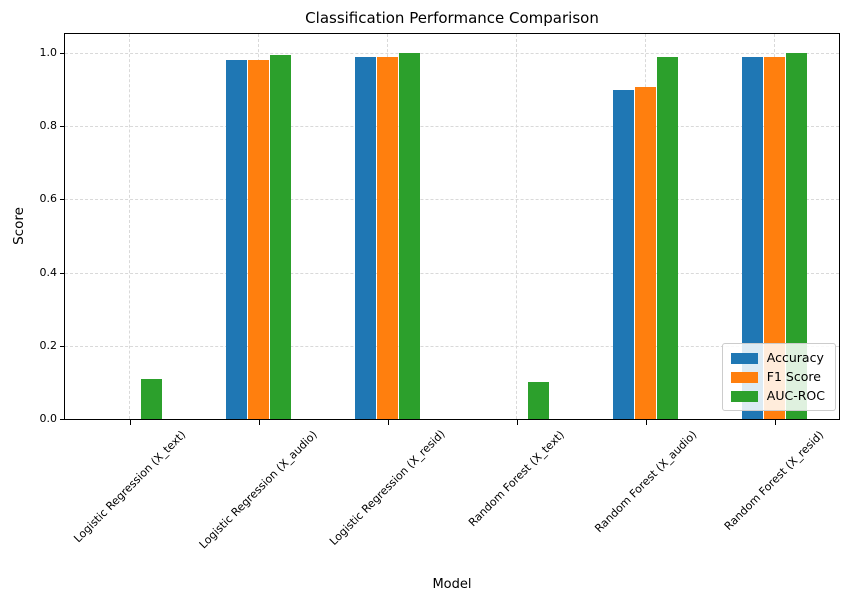 The image size is (850, 611). What do you see at coordinates (48, 199) in the screenshot?
I see `y-tick-label: 0.6` at bounding box center [48, 199].